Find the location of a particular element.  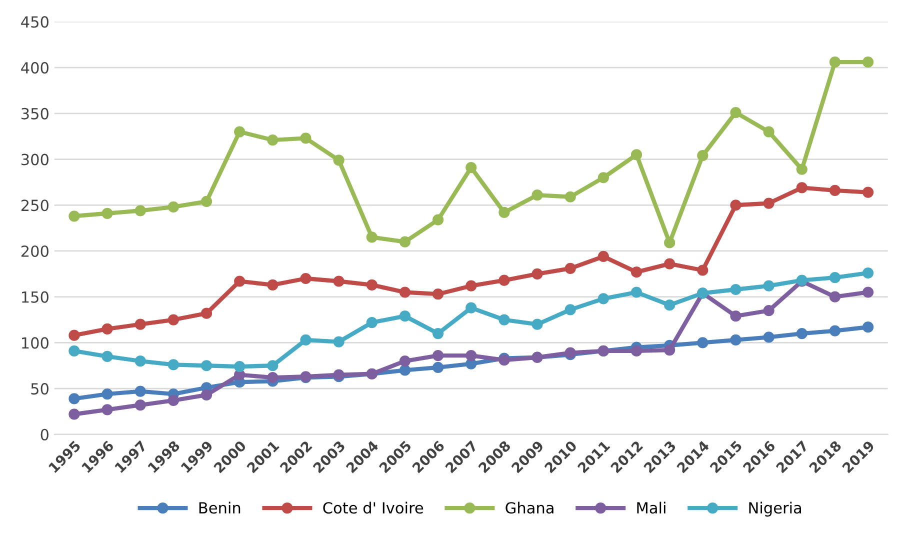

y-tick-label: 250 is located at coordinates (34, 206).